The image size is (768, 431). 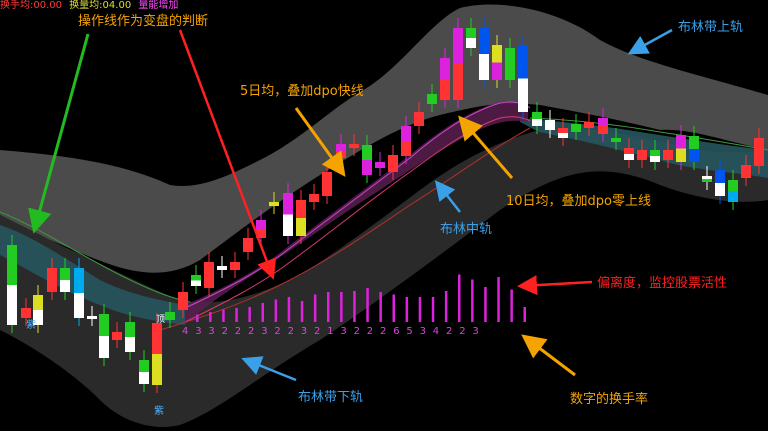 What do you see at coordinates (31, 5) in the screenshot?
I see `status-segment-turnover-avg: 换手均:00.00` at bounding box center [31, 5].